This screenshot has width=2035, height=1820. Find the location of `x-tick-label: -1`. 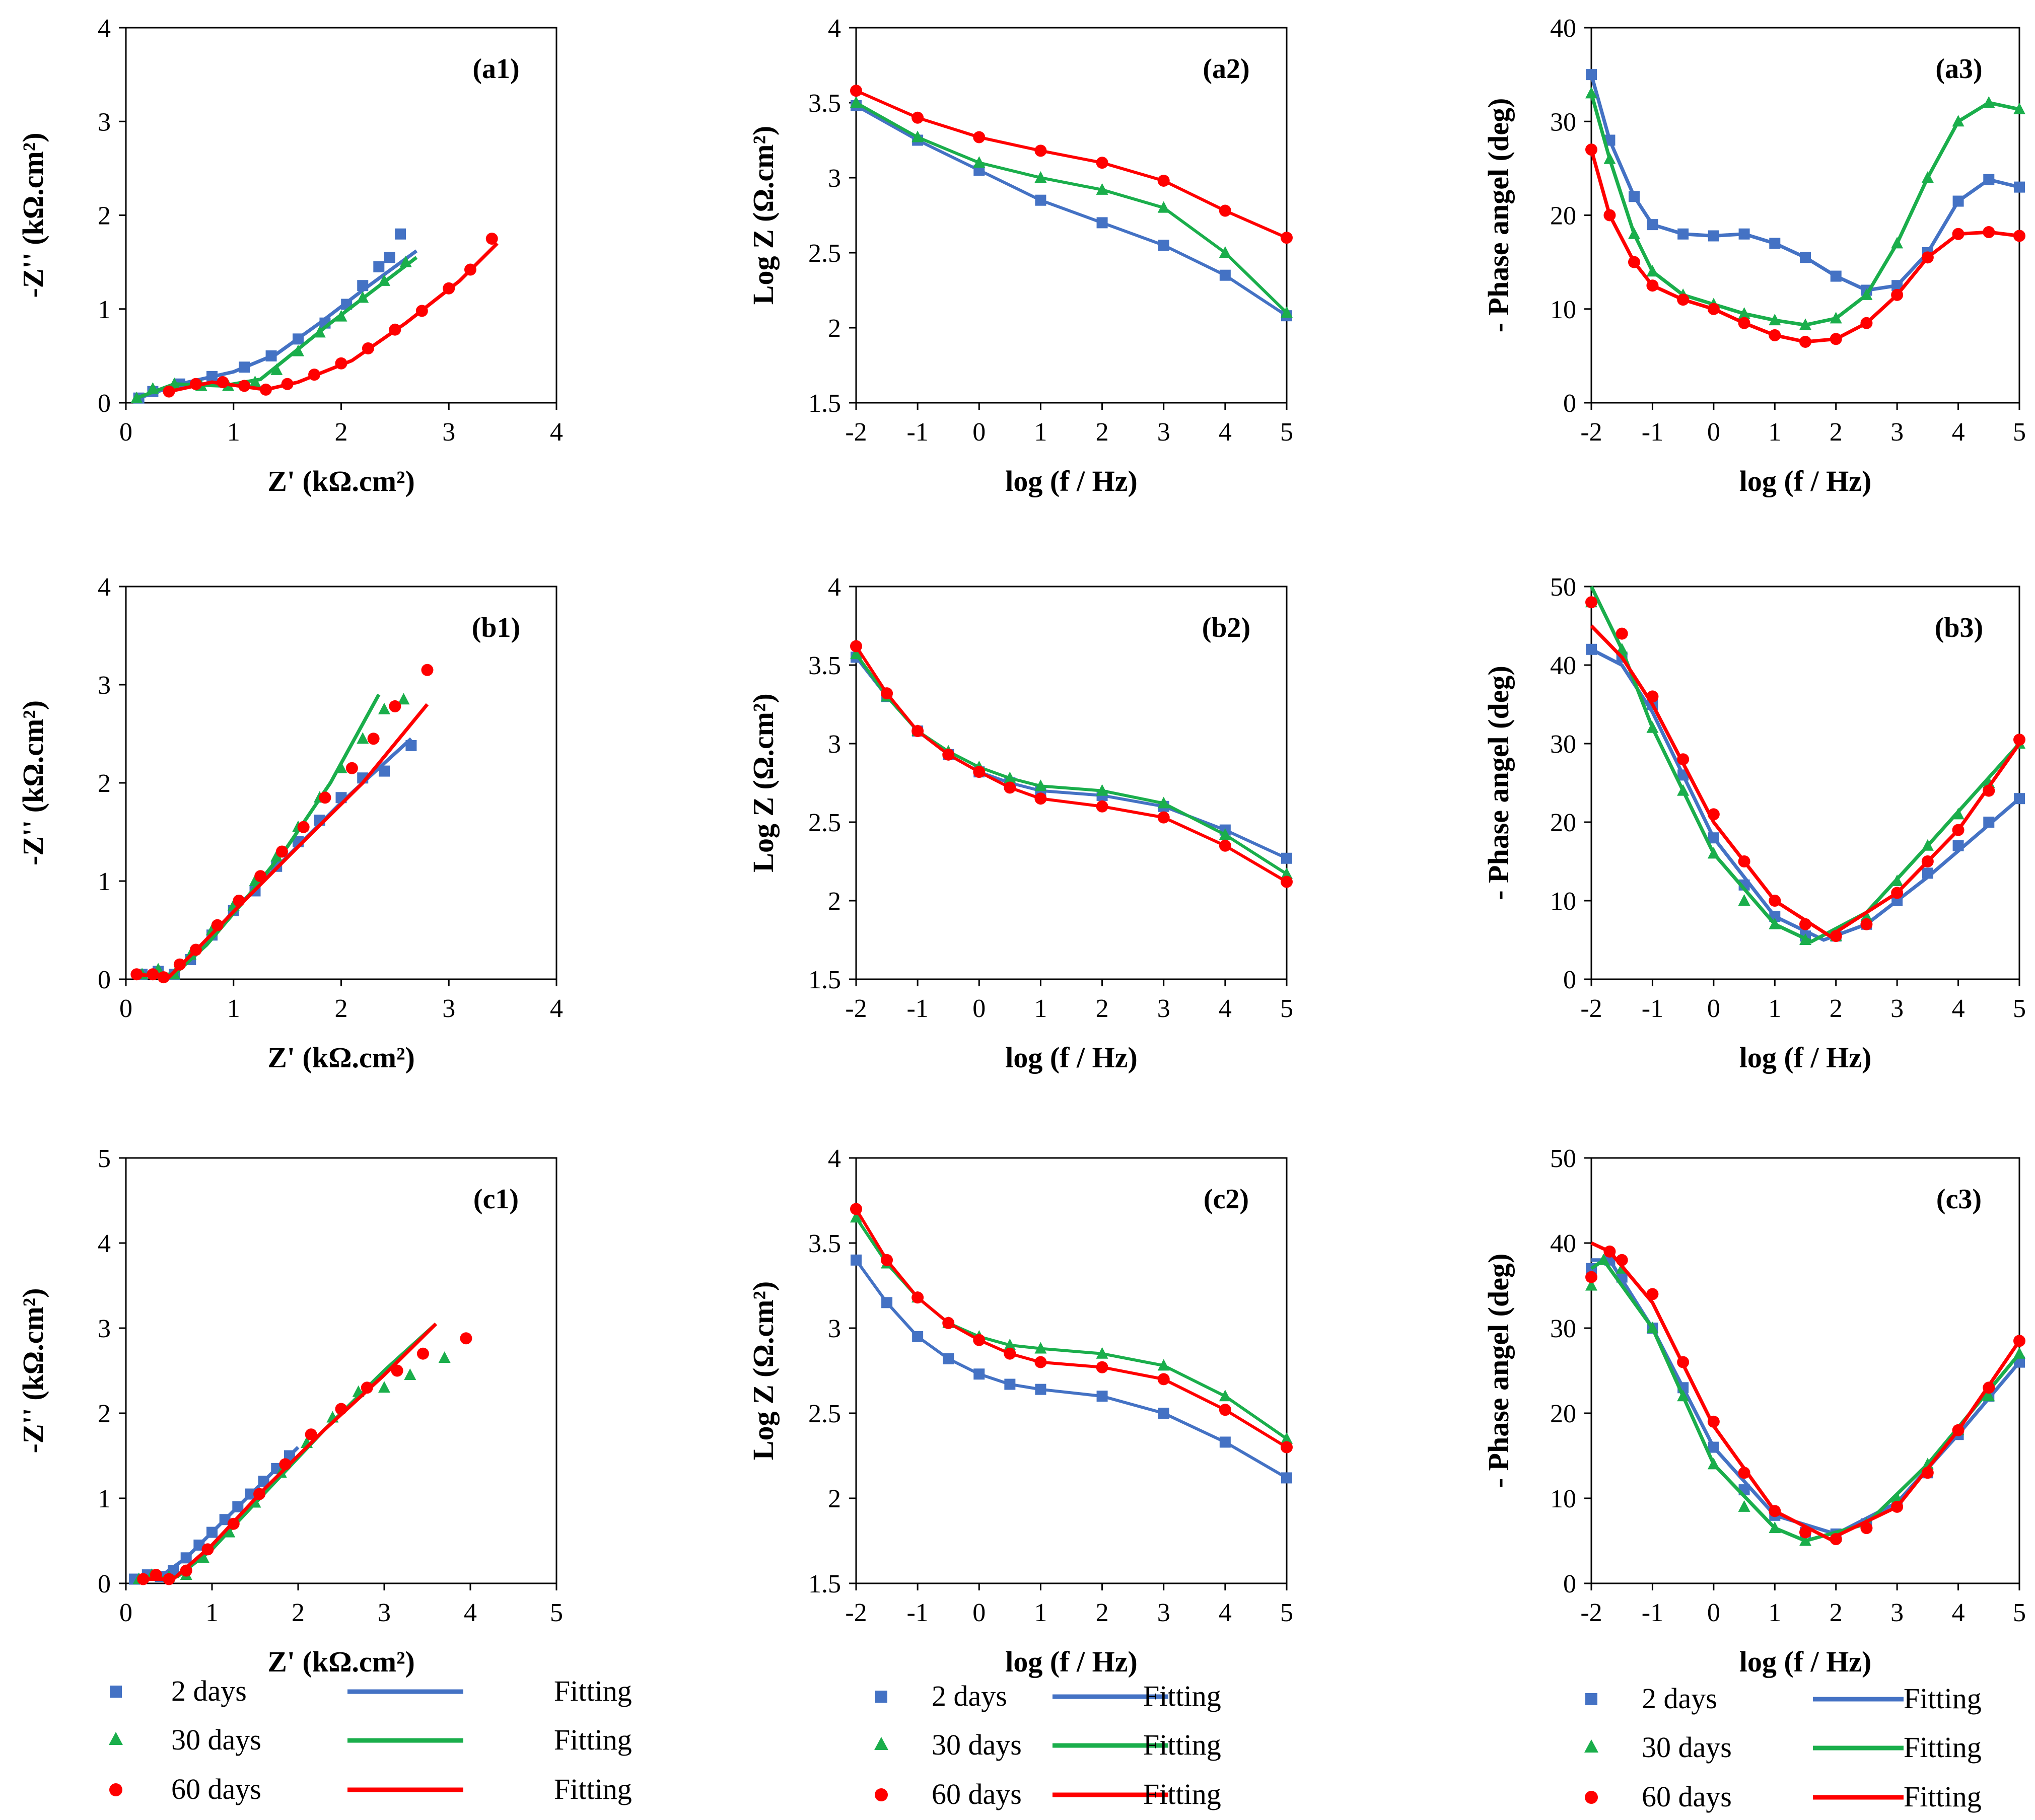

x-tick-label: -1 is located at coordinates (917, 1008).